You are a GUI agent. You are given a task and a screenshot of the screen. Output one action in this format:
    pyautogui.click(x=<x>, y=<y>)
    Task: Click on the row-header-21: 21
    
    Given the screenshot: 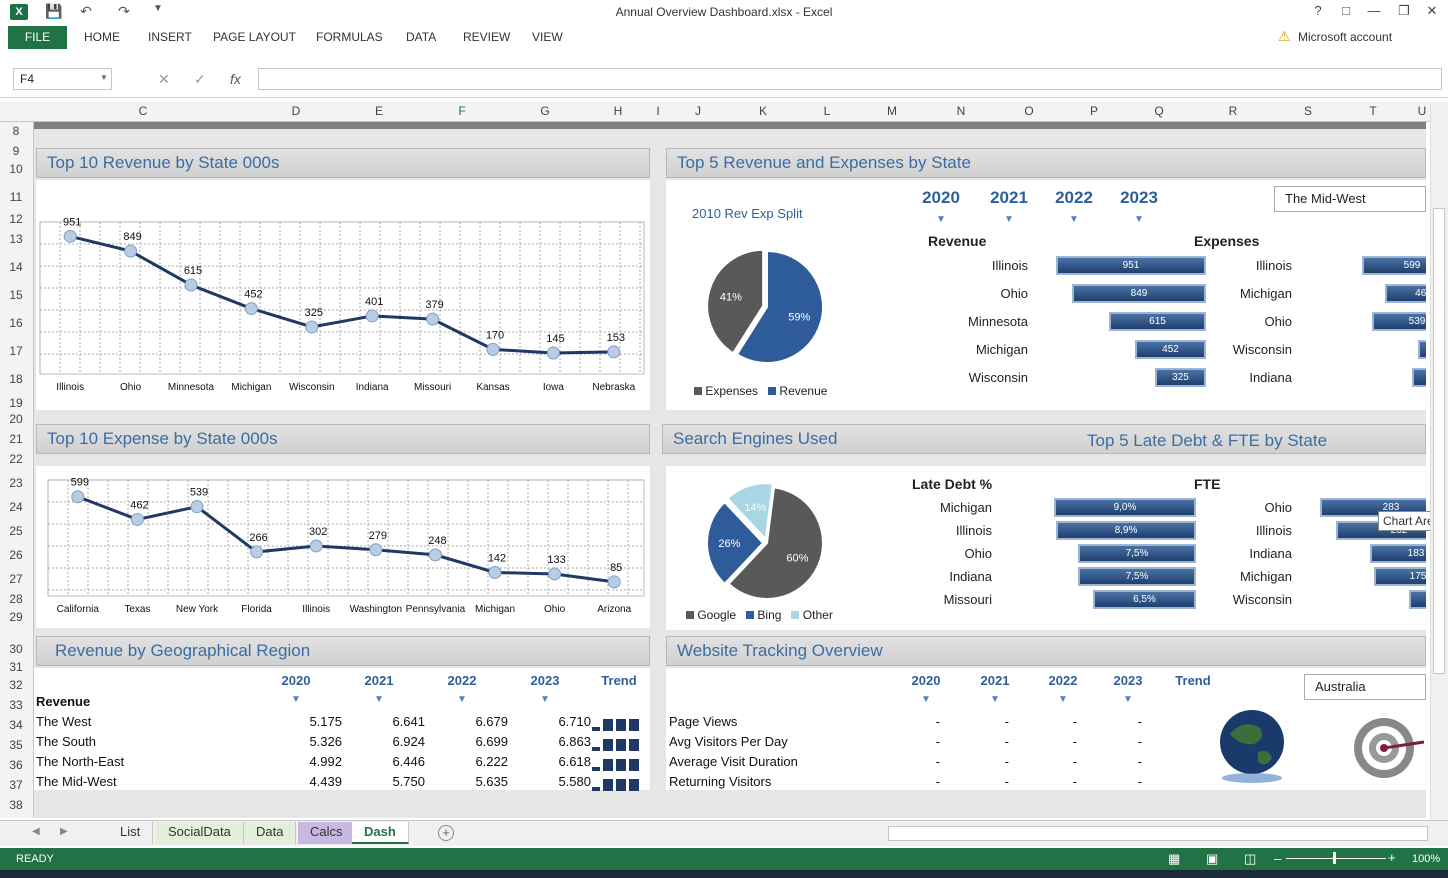 What is the action you would take?
    pyautogui.click(x=16, y=439)
    